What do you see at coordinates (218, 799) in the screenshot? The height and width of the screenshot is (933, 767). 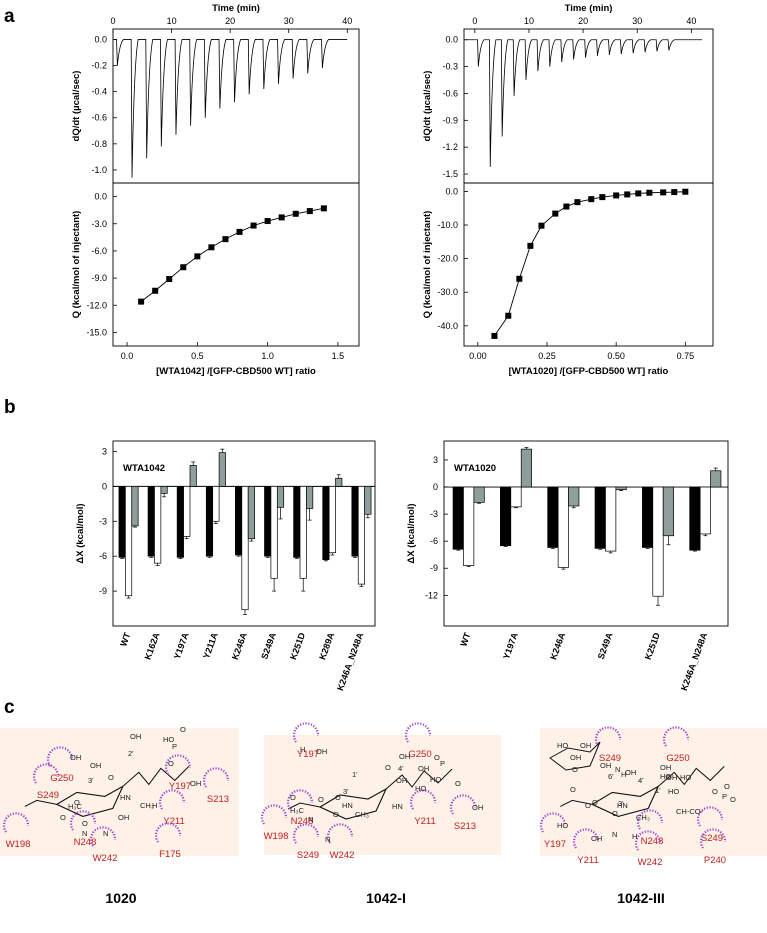 I see `residue-label: S213` at bounding box center [218, 799].